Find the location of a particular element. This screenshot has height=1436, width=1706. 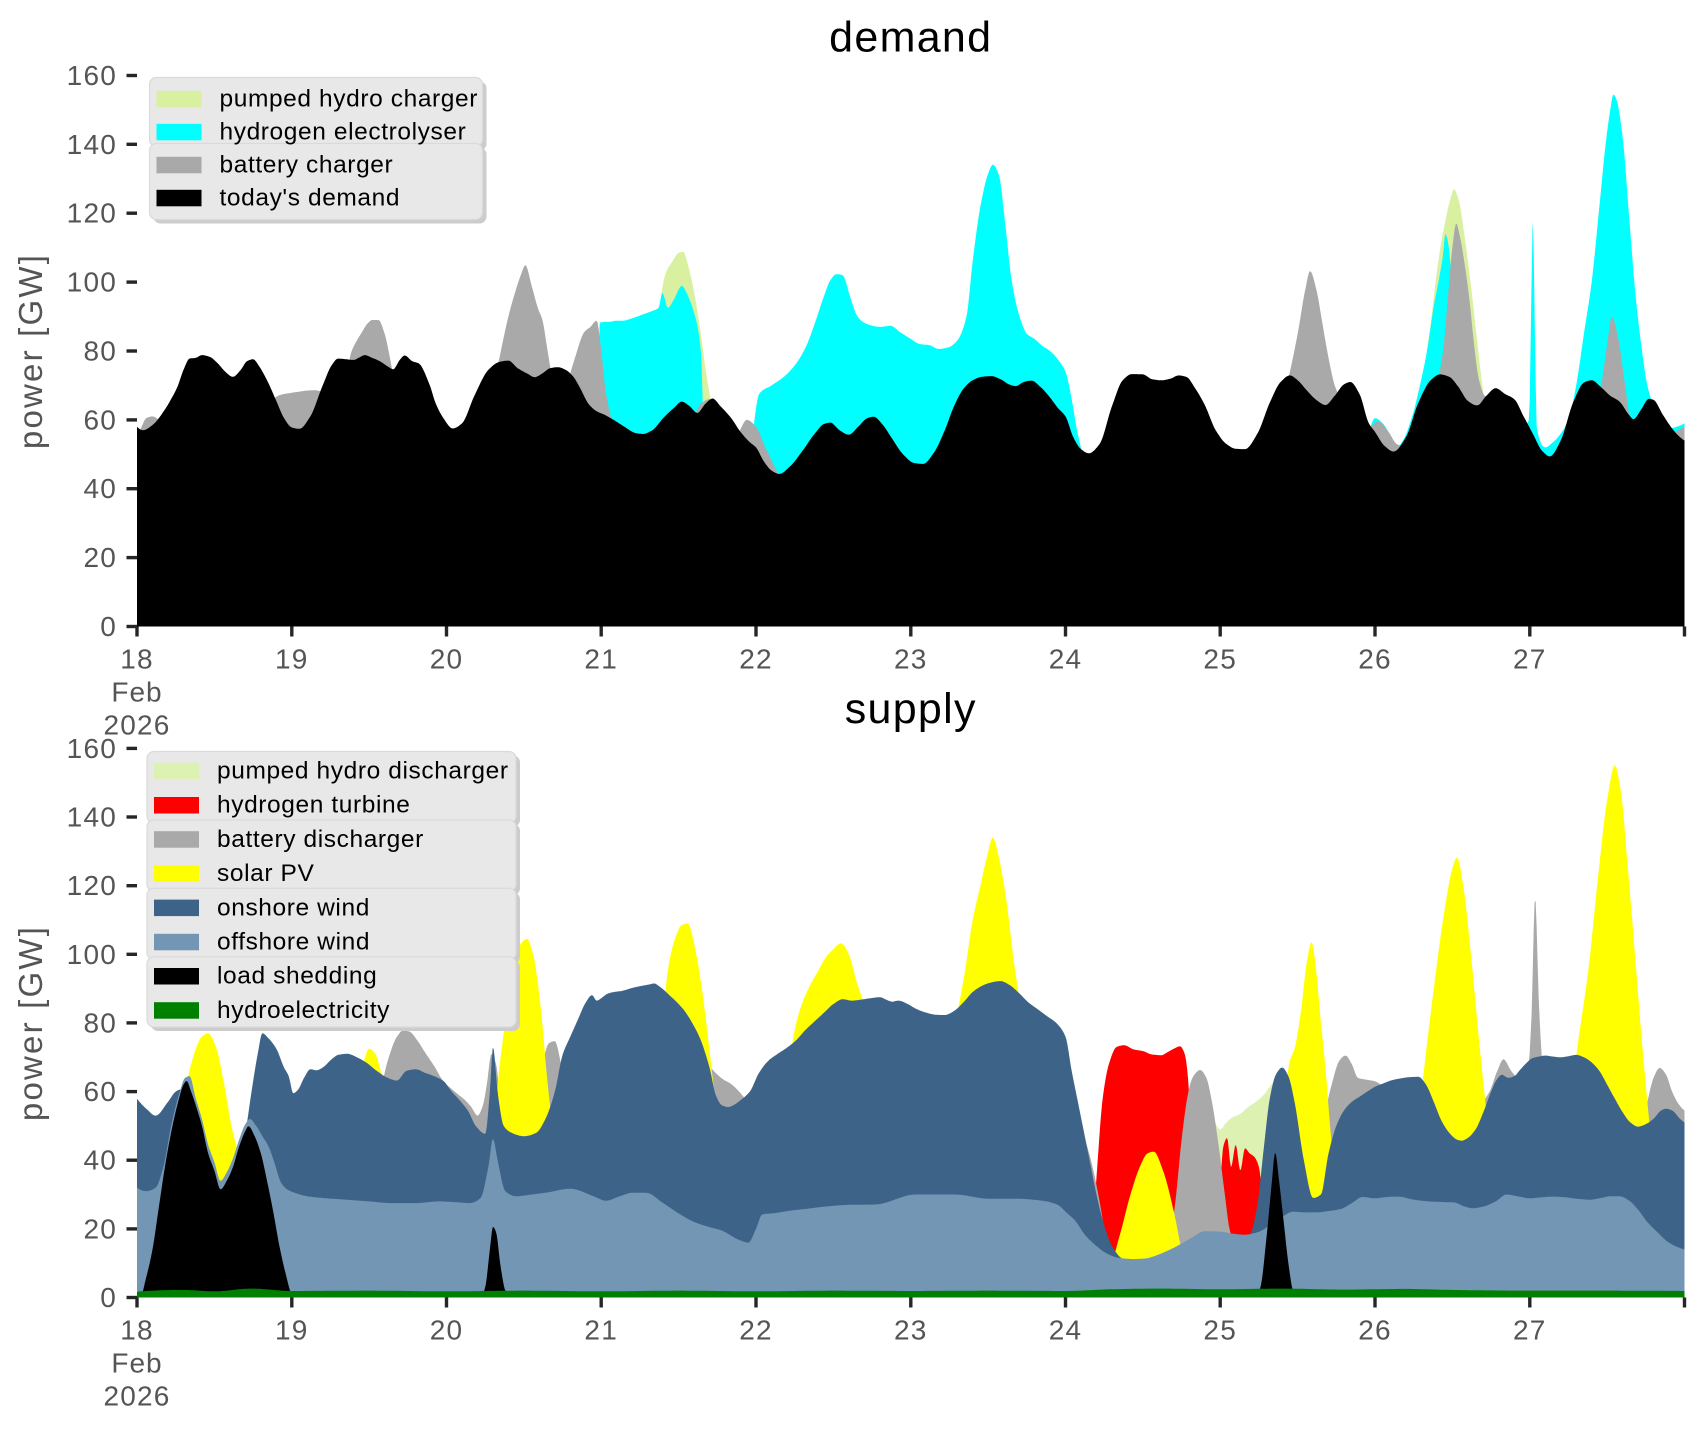

svg-text: demand is located at coordinates (910, 38).